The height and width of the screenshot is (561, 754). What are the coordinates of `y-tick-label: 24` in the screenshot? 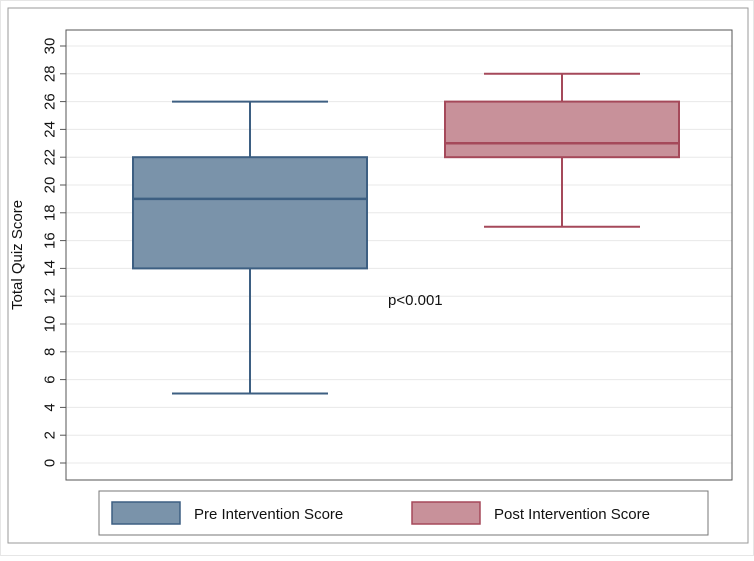 It's located at (50, 129).